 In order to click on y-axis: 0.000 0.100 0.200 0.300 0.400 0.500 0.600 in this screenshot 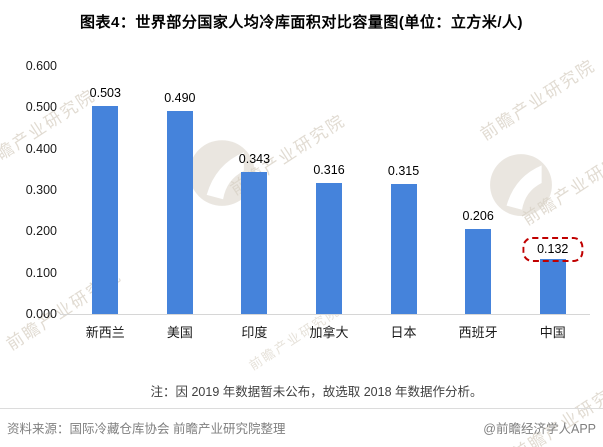, I will do `click(28, 190)`.